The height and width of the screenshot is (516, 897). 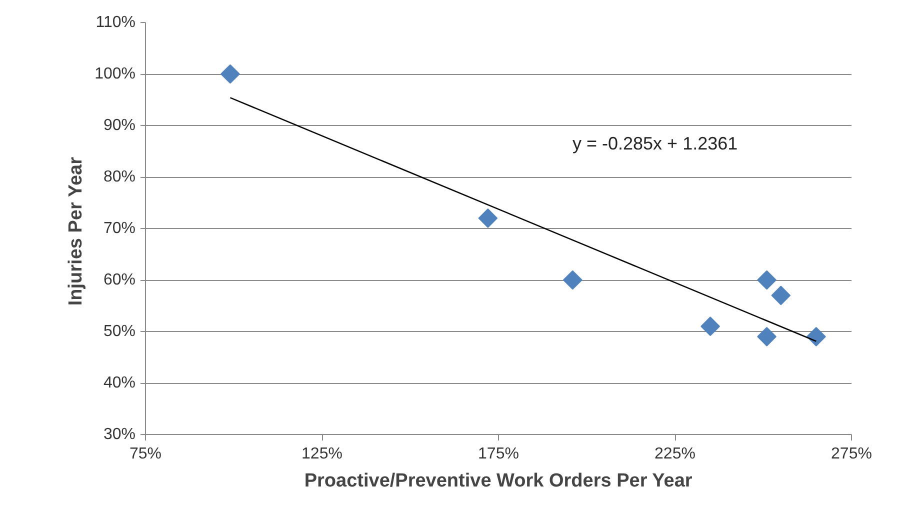 What do you see at coordinates (119, 331) in the screenshot?
I see `y-tick-label: 50%` at bounding box center [119, 331].